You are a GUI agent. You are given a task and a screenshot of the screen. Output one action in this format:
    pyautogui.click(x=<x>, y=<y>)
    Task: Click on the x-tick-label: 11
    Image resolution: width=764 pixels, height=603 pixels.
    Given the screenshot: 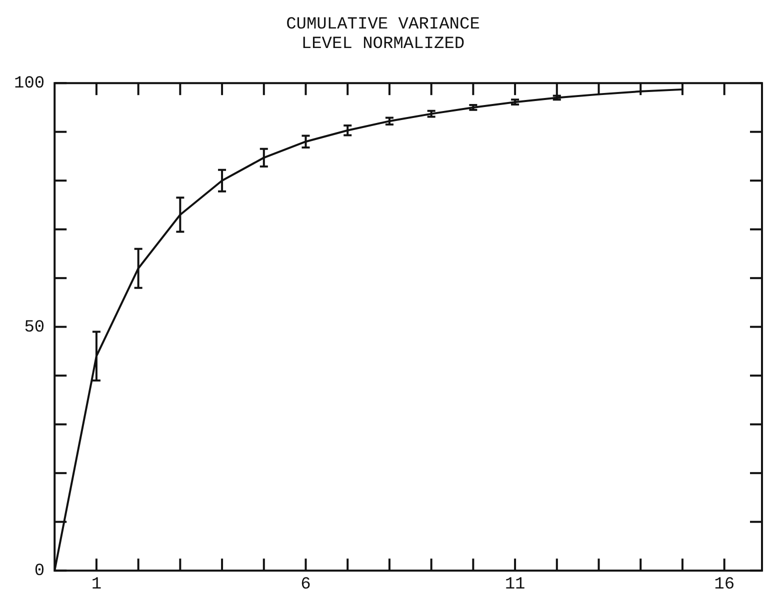 What is the action you would take?
    pyautogui.click(x=515, y=584)
    